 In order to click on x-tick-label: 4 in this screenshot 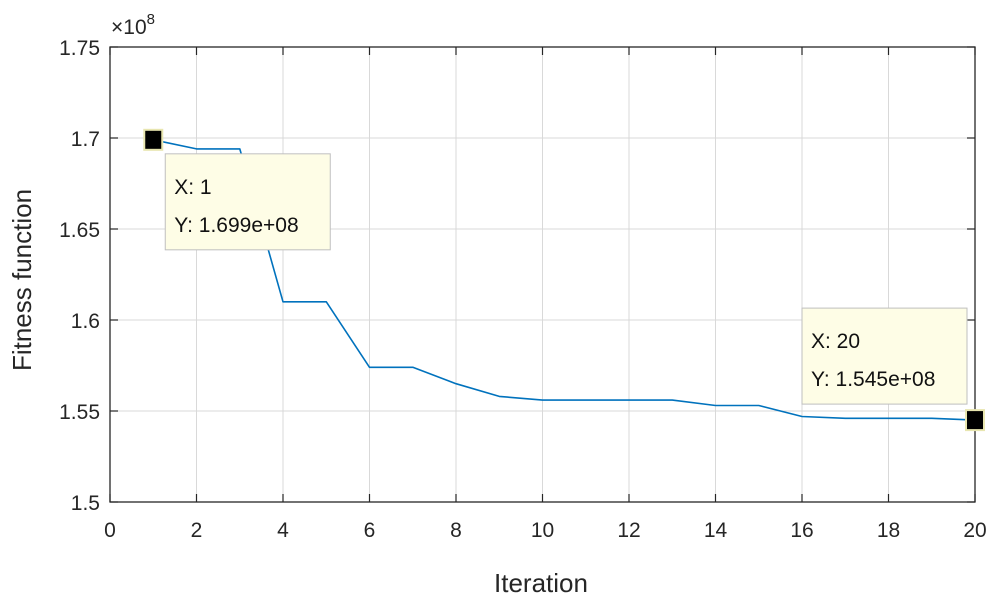, I will do `click(283, 530)`.